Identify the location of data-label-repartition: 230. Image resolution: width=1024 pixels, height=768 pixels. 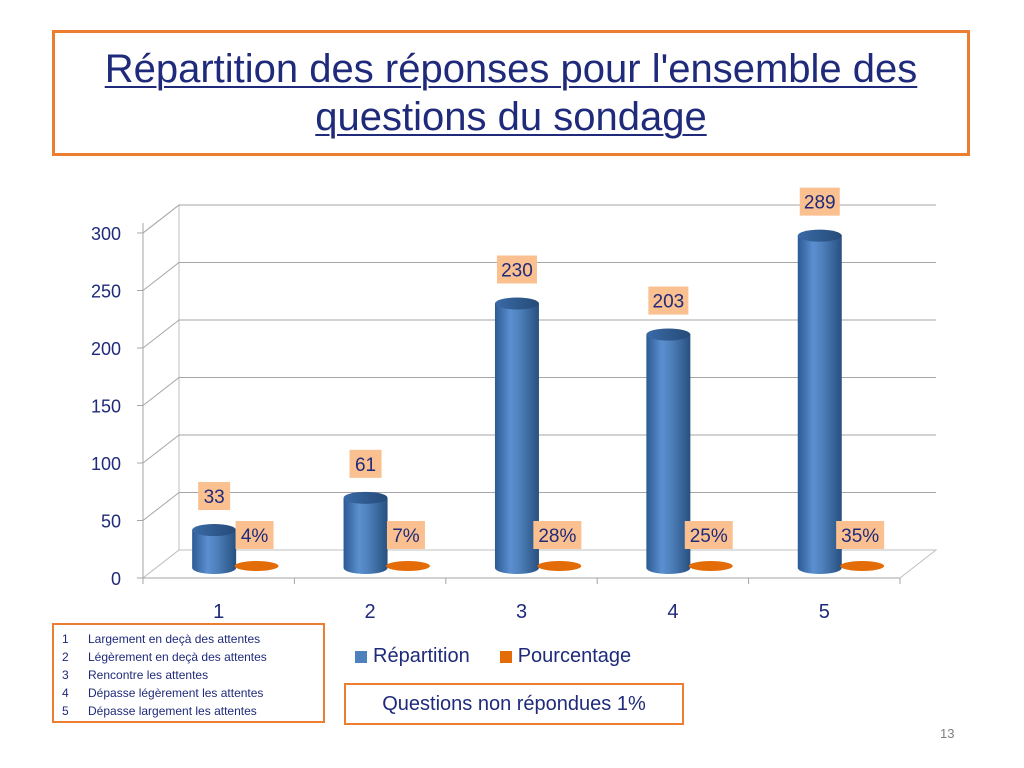
(517, 271).